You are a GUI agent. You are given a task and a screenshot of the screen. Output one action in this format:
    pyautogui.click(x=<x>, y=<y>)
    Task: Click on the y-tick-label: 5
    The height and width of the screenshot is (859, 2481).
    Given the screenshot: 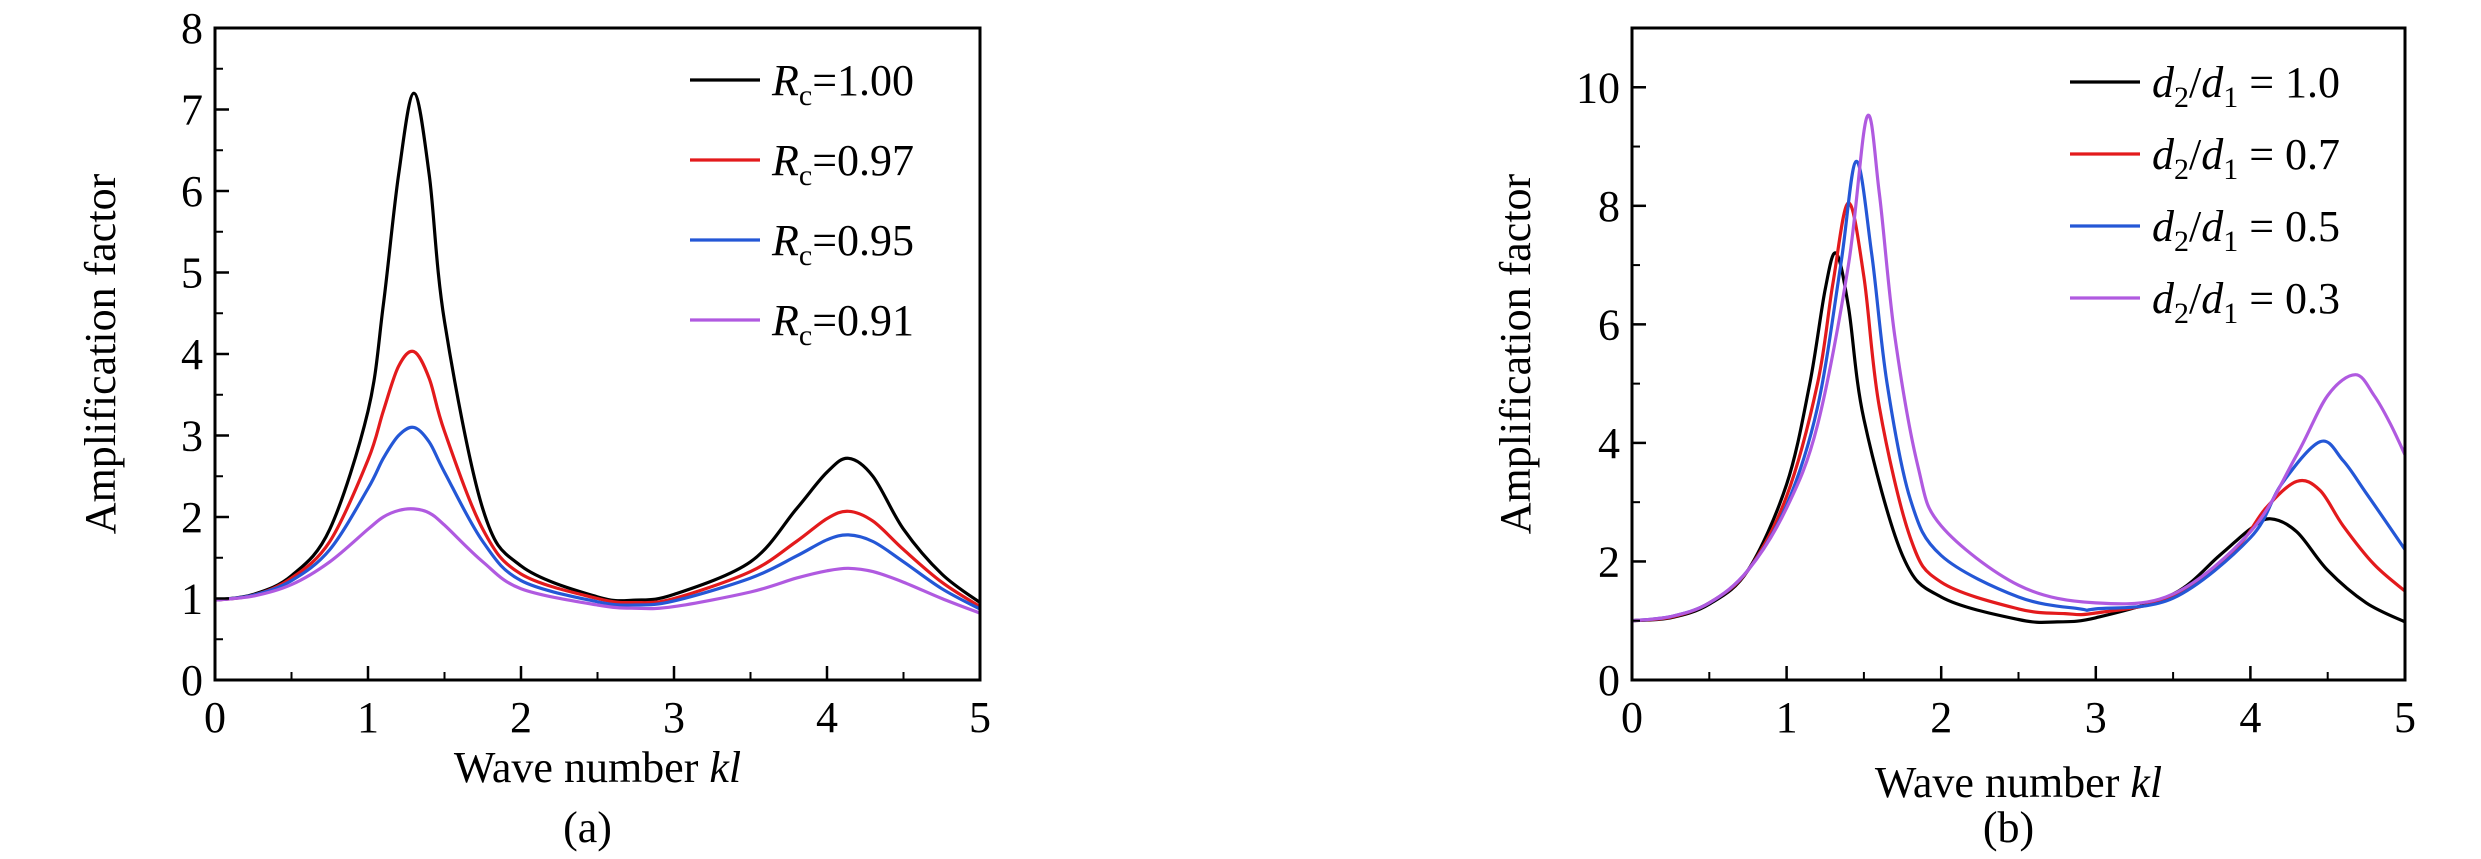 What is the action you would take?
    pyautogui.click(x=192, y=273)
    